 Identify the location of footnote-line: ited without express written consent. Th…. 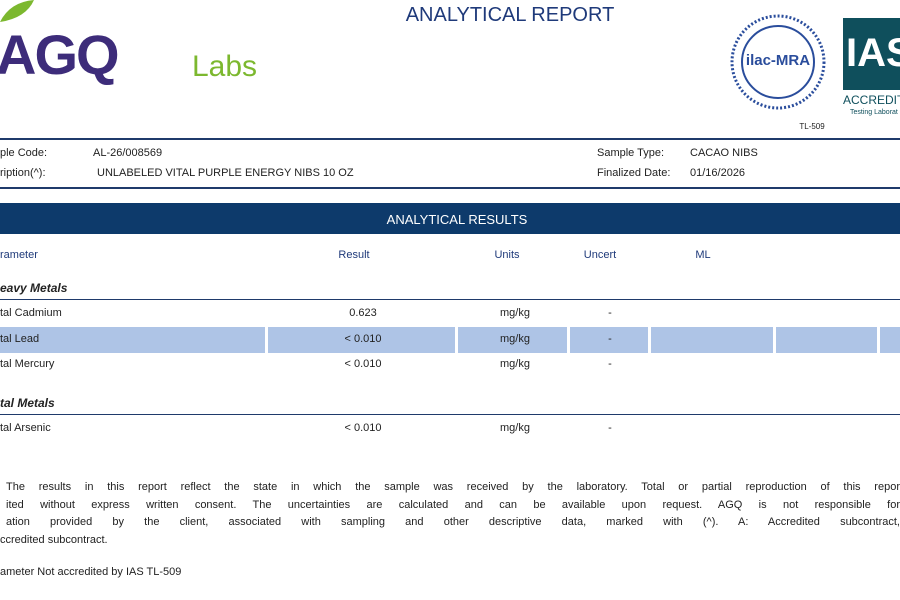
(453, 504).